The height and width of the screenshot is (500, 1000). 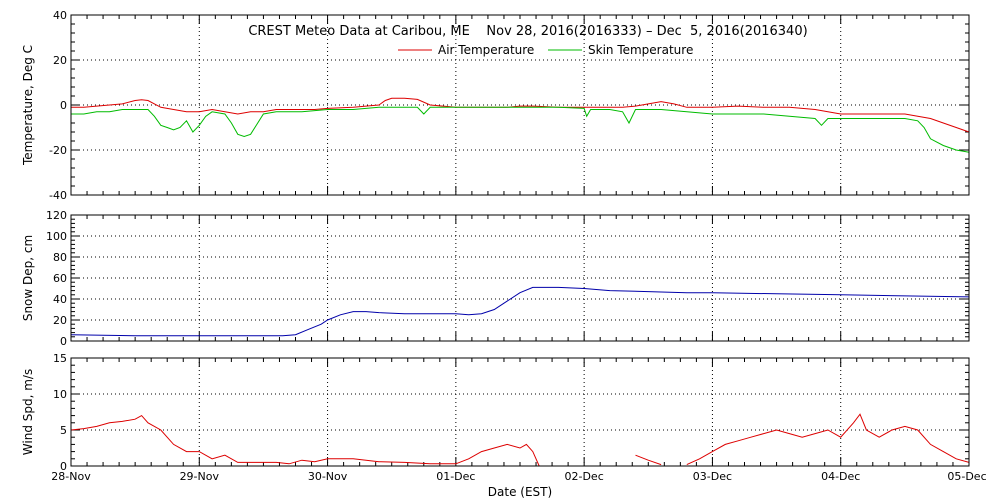 What do you see at coordinates (60, 394) in the screenshot?
I see `y-tick-label: 10` at bounding box center [60, 394].